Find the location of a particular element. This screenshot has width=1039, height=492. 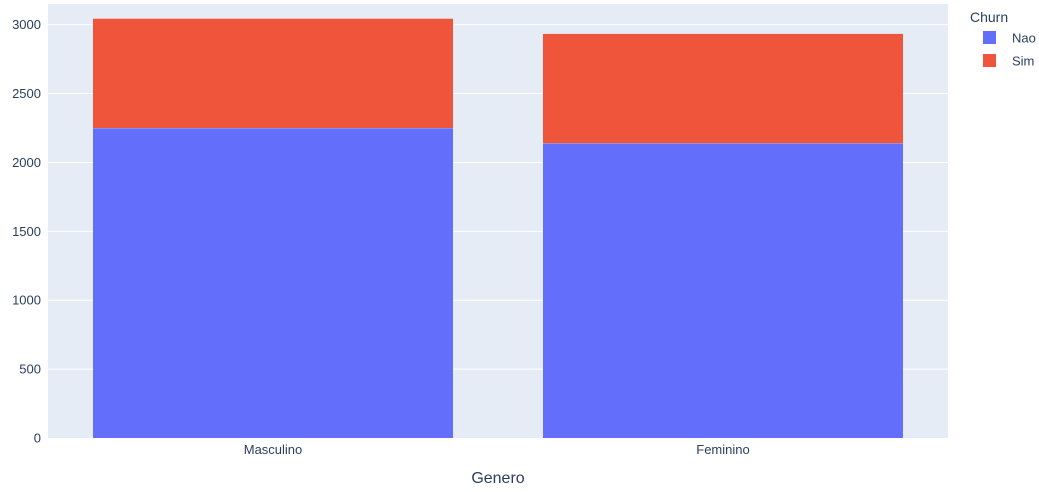

legend-label-nao: Nao is located at coordinates (1024, 38).